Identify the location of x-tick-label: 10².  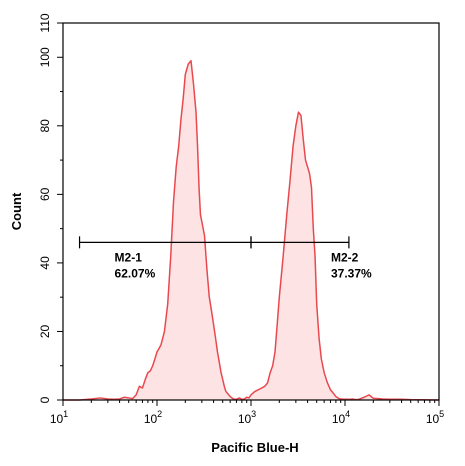
(153, 417).